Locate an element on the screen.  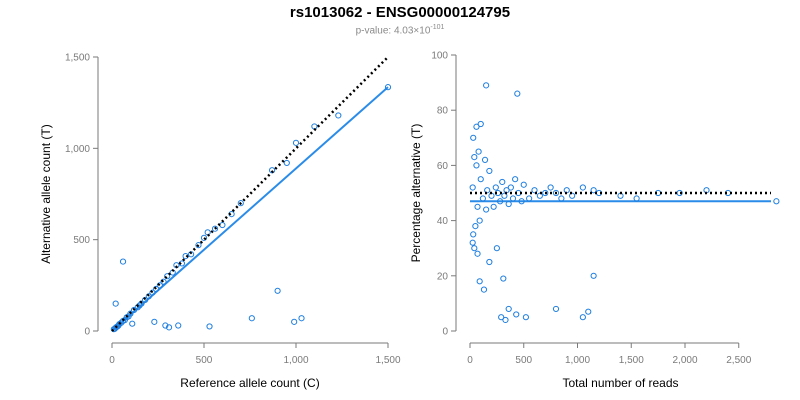
pvalue-prefix: p-value: 4.03 is located at coordinates (384, 31).